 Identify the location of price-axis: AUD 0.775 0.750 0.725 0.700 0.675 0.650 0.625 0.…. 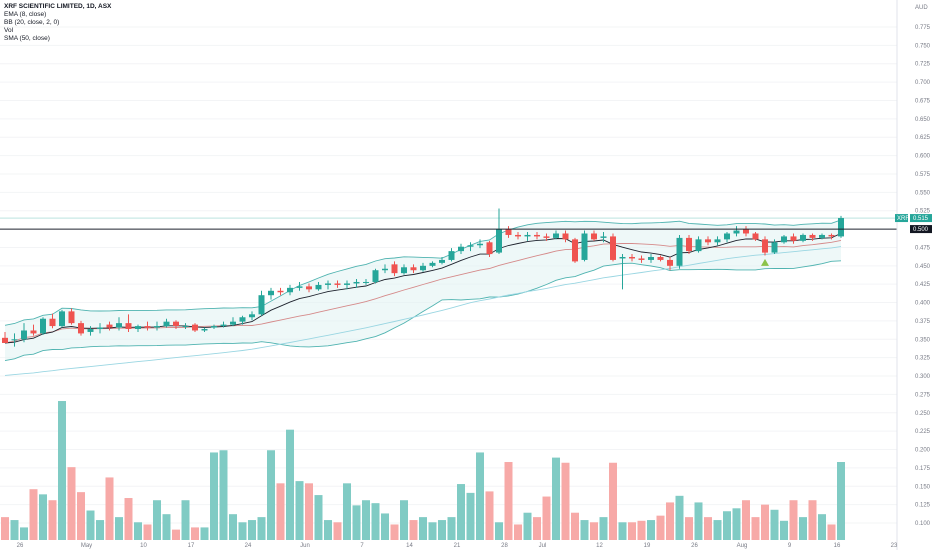
(913, 275).